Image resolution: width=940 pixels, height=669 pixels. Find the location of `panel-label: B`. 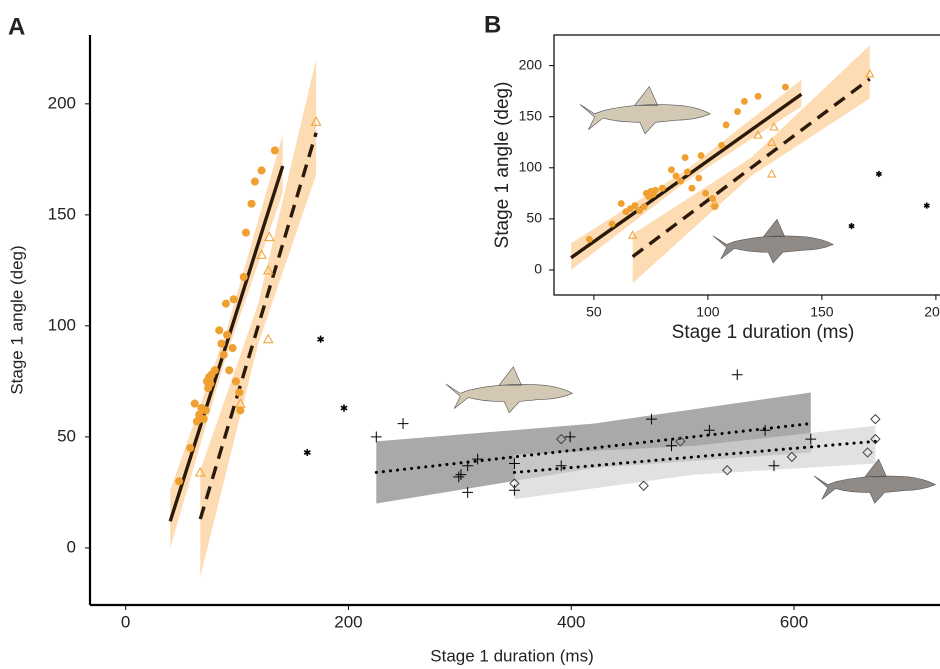

panel-label: B is located at coordinates (492, 24).